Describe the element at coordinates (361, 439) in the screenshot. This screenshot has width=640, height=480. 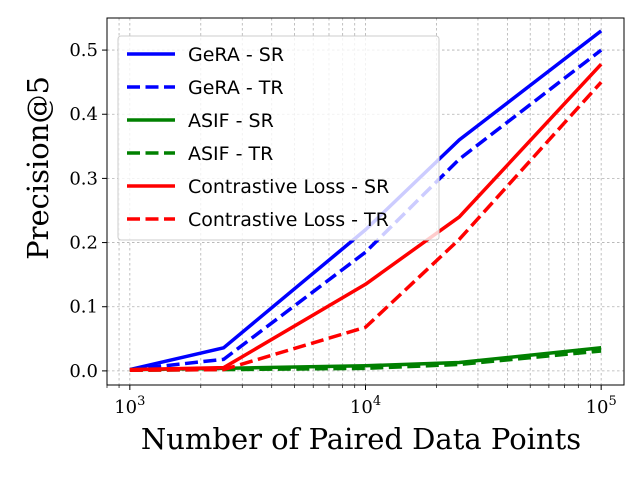
I see `x-axis-label: Number of Paired Data Points` at that location.